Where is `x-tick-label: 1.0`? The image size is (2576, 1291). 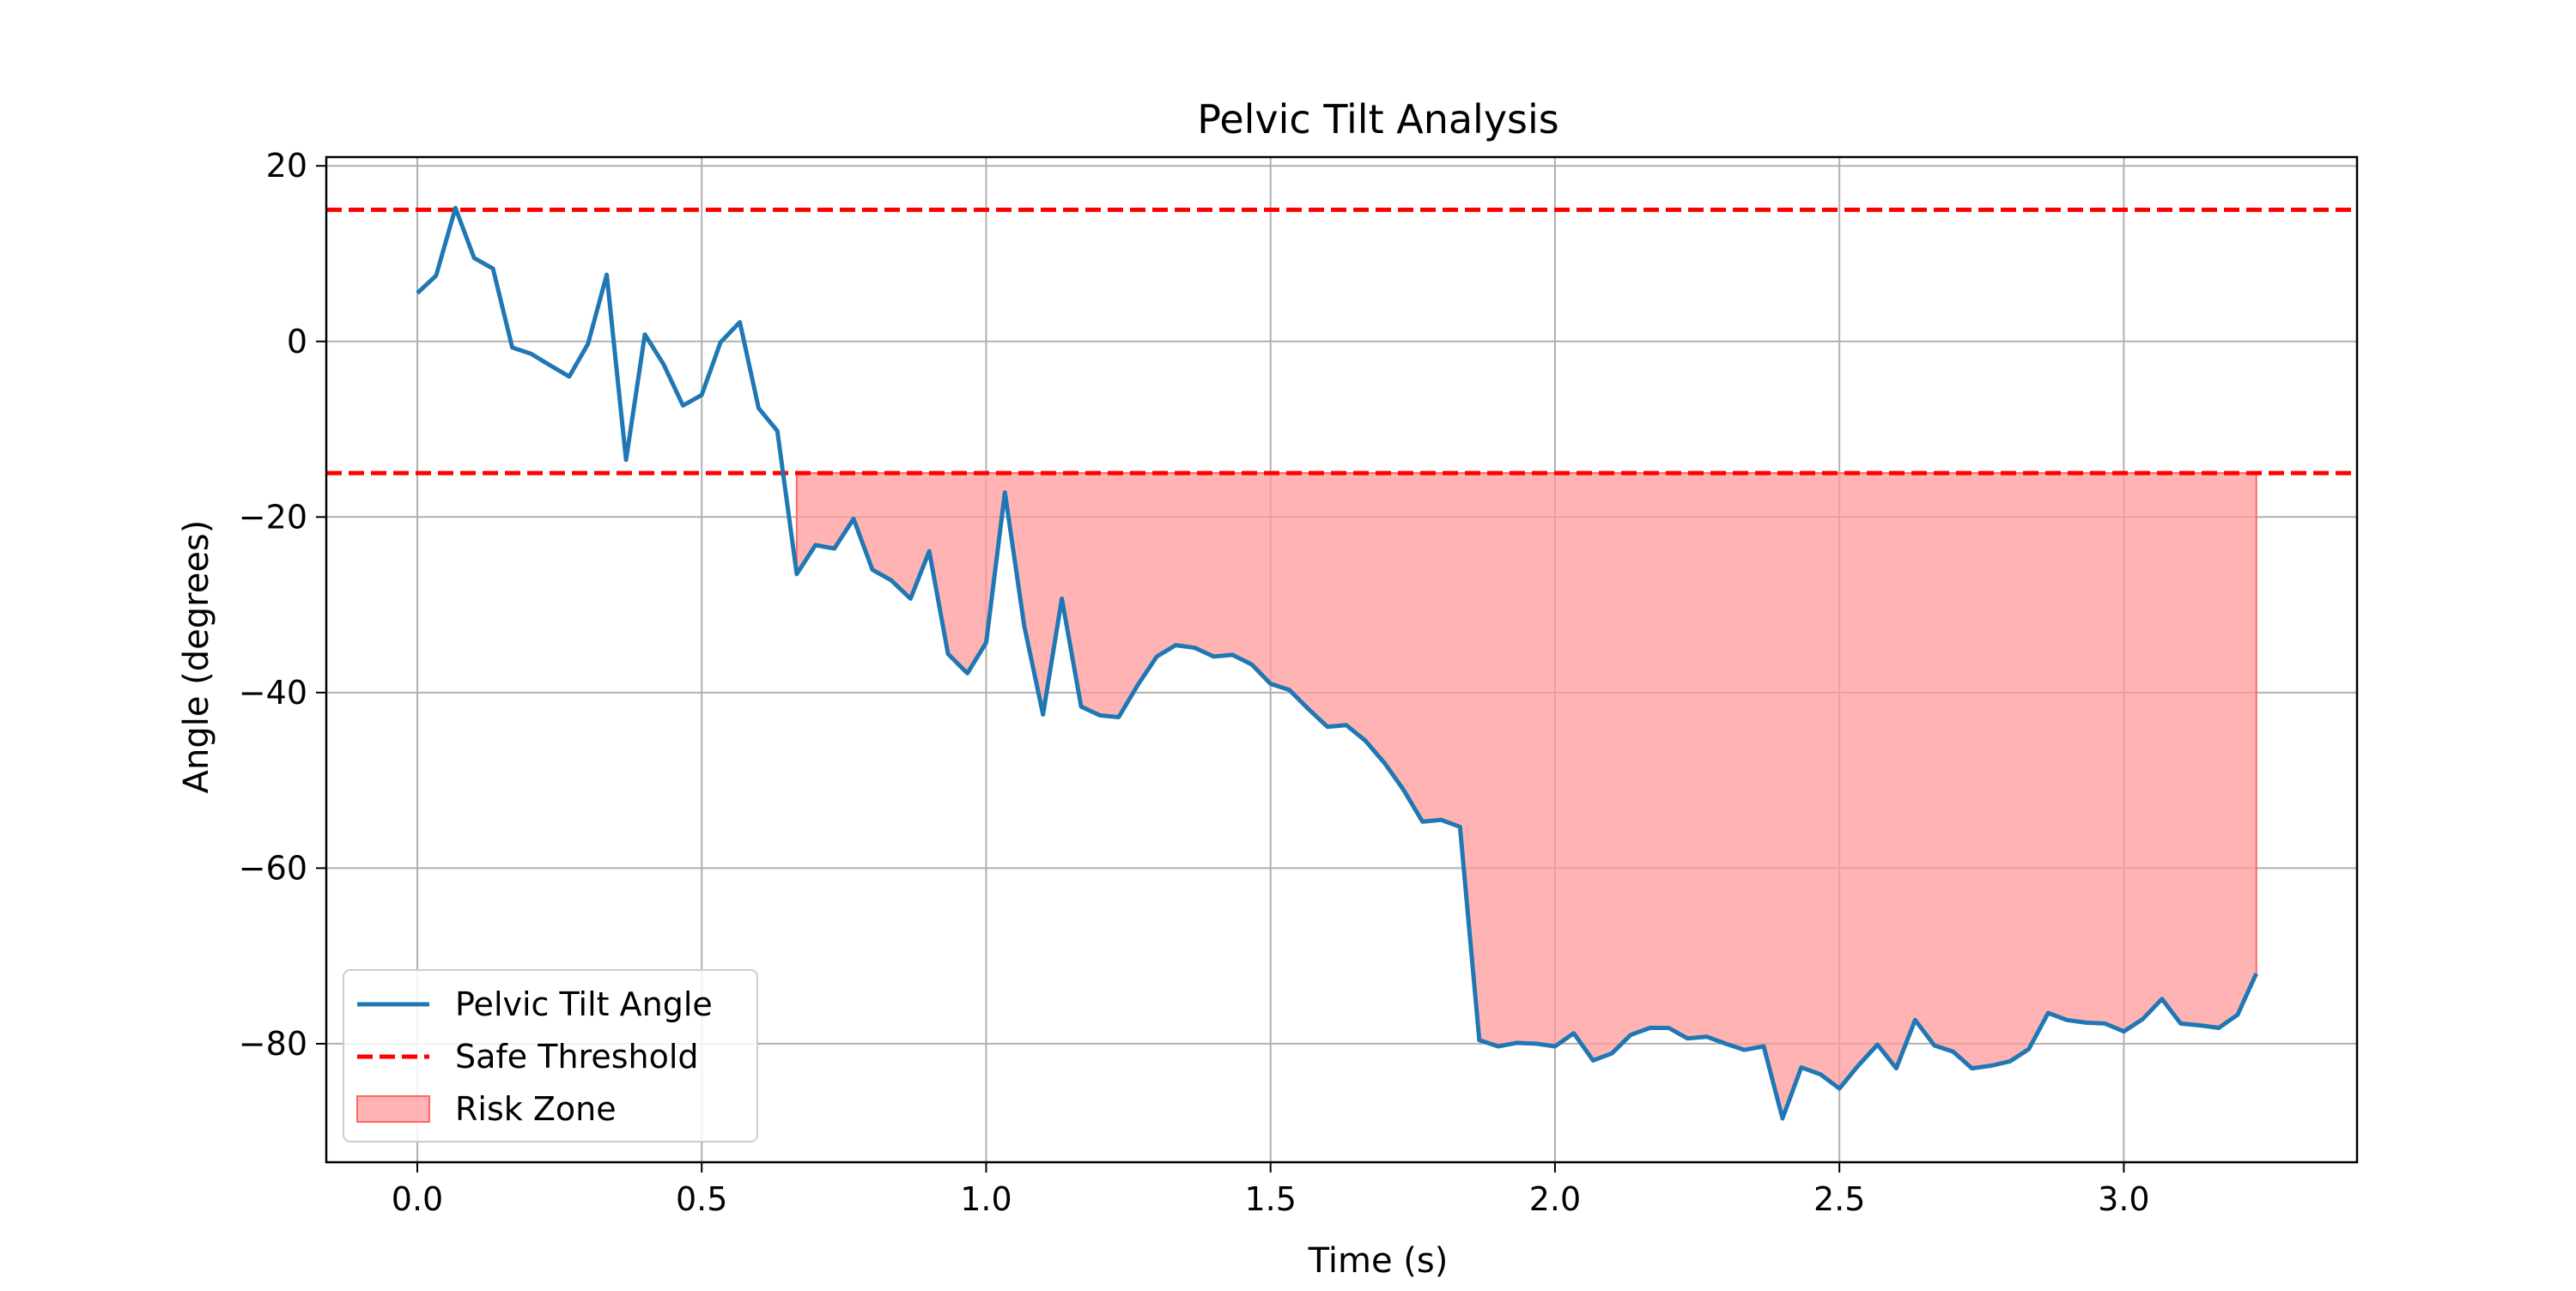 x-tick-label: 1.0 is located at coordinates (986, 1199).